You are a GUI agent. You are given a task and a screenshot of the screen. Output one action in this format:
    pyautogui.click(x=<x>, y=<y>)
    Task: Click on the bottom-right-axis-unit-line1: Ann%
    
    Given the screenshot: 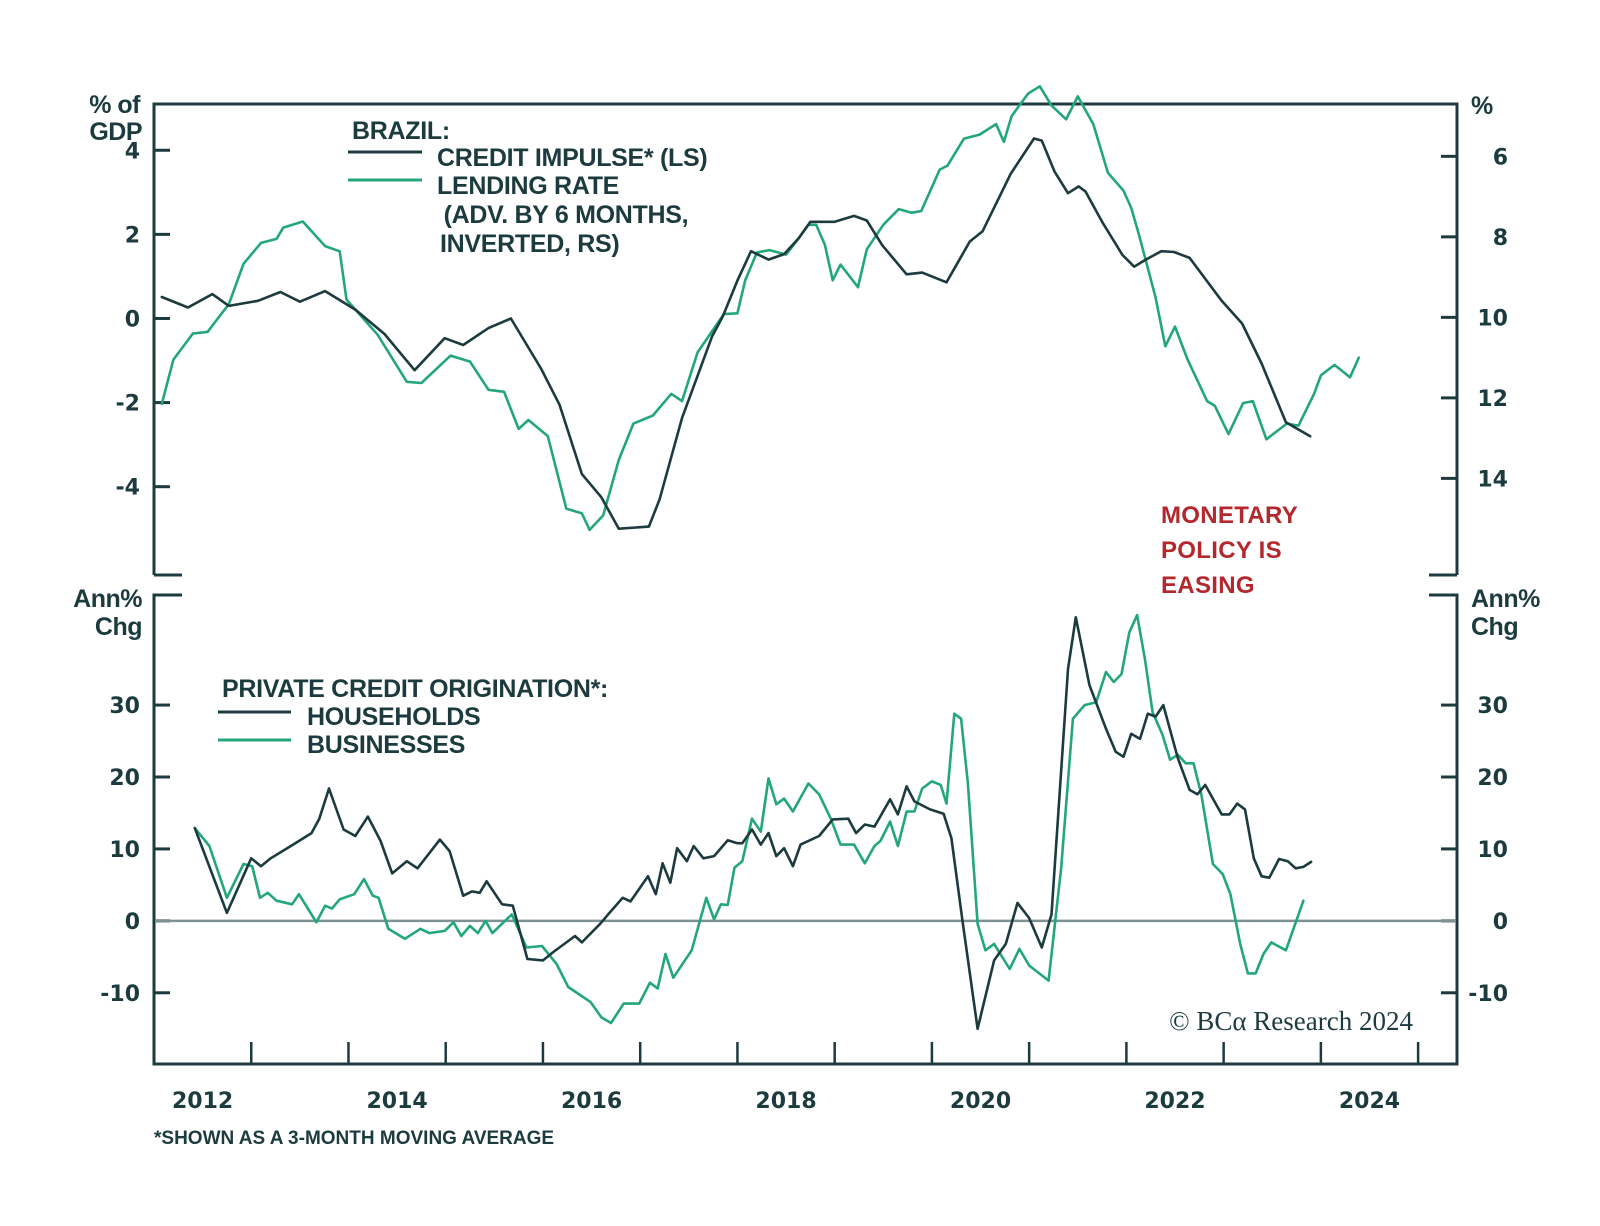 What is the action you would take?
    pyautogui.click(x=1505, y=599)
    